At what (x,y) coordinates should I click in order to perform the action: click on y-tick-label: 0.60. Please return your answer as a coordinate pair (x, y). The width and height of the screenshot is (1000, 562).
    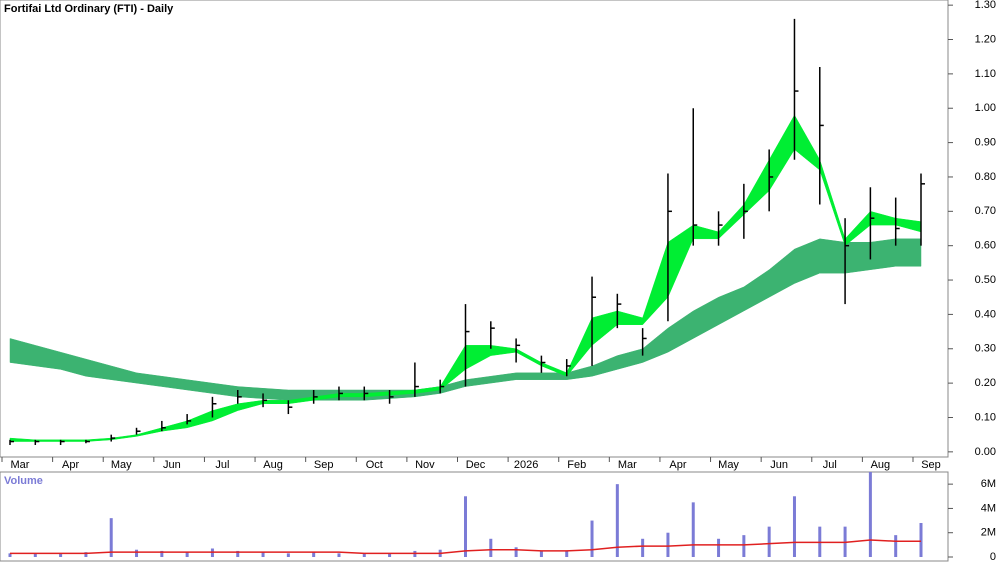
    Looking at the image, I should click on (985, 246).